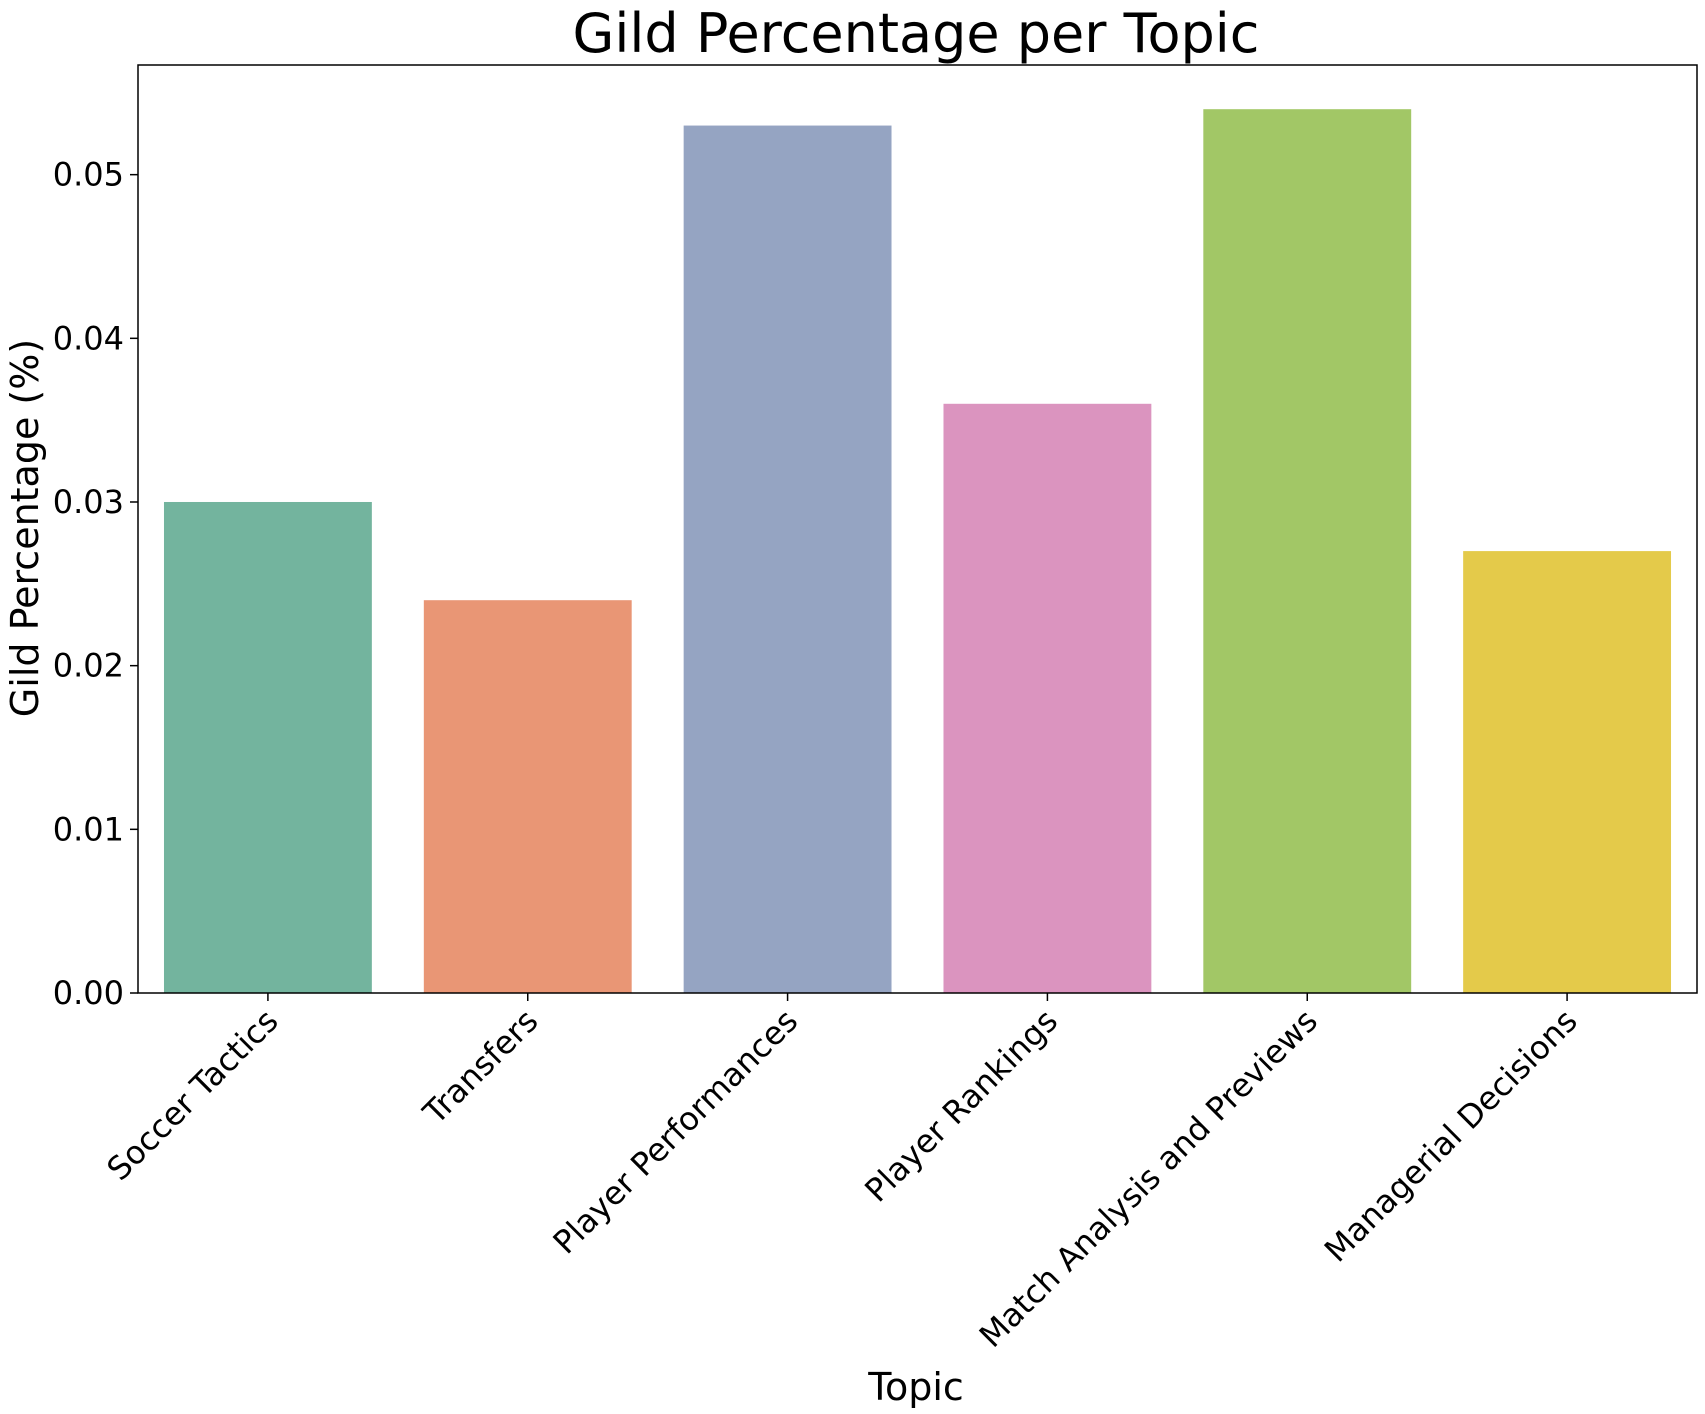 The width and height of the screenshot is (1705, 1414). Describe the element at coordinates (88, 338) in the screenshot. I see `y-tick-label: 0.04` at that location.